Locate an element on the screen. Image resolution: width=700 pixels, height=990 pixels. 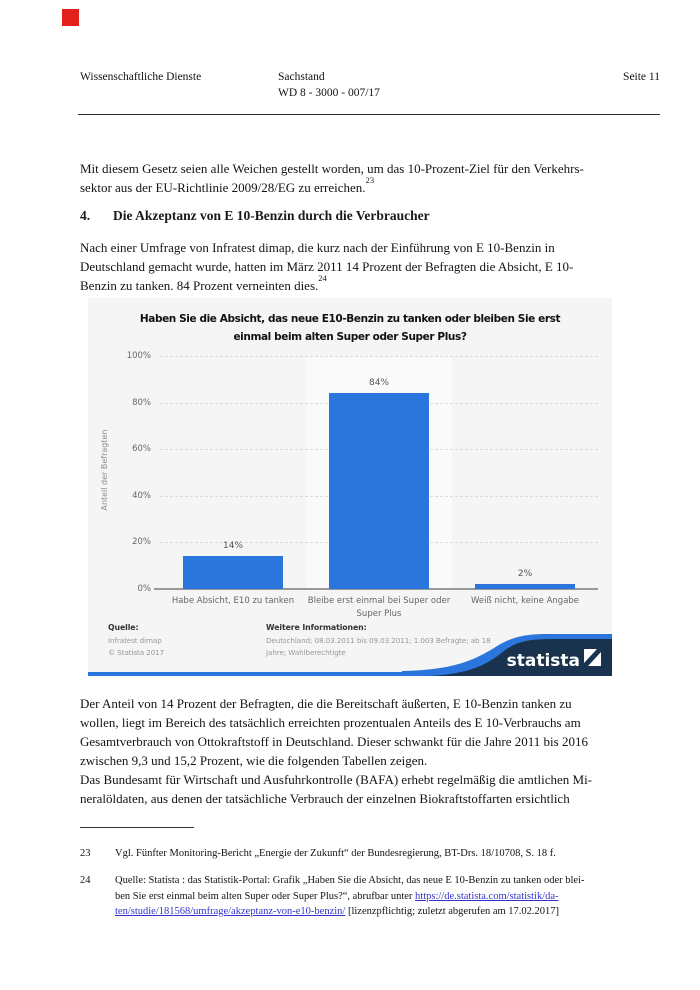
statista-swoosh-navy is located at coordinates (520, 657).